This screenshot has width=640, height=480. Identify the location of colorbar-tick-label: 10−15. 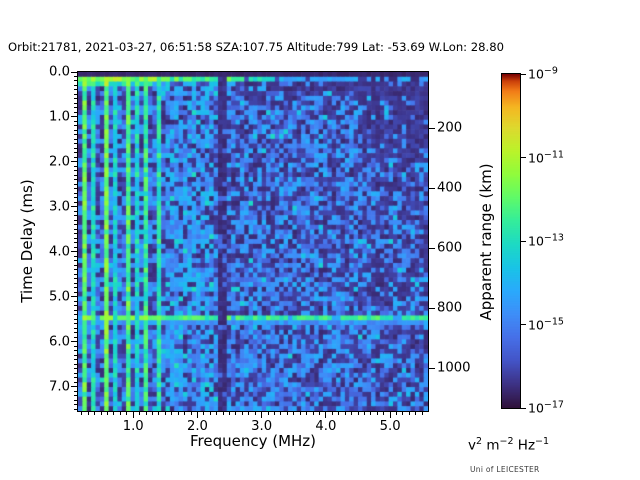
(546, 324).